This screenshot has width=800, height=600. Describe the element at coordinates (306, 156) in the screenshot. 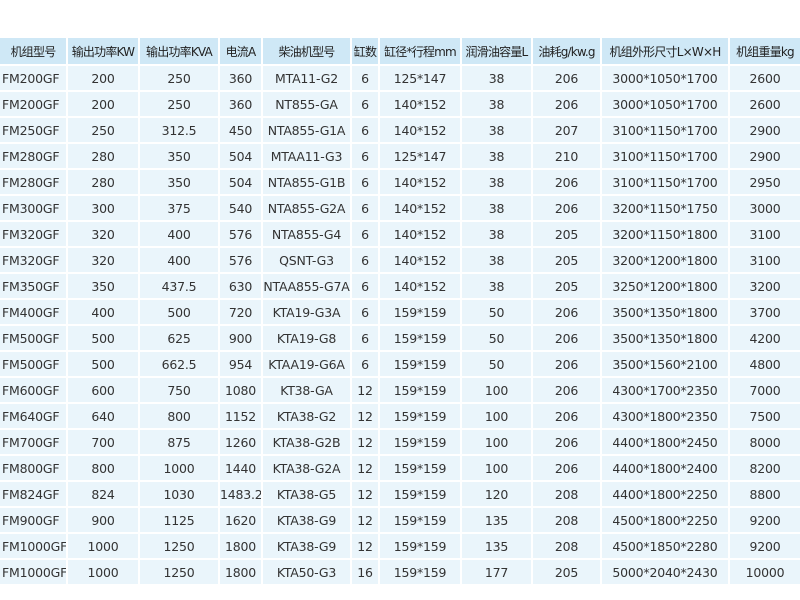

I see `table-cell: MTAA11-G3` at that location.